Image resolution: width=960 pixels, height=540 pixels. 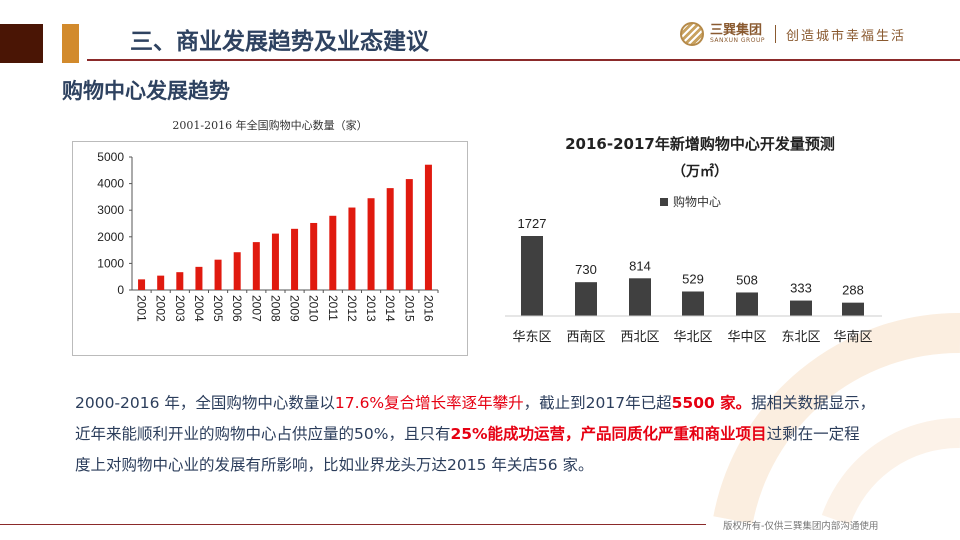 I want to click on x-tick-label: 2014, so click(x=390, y=308).